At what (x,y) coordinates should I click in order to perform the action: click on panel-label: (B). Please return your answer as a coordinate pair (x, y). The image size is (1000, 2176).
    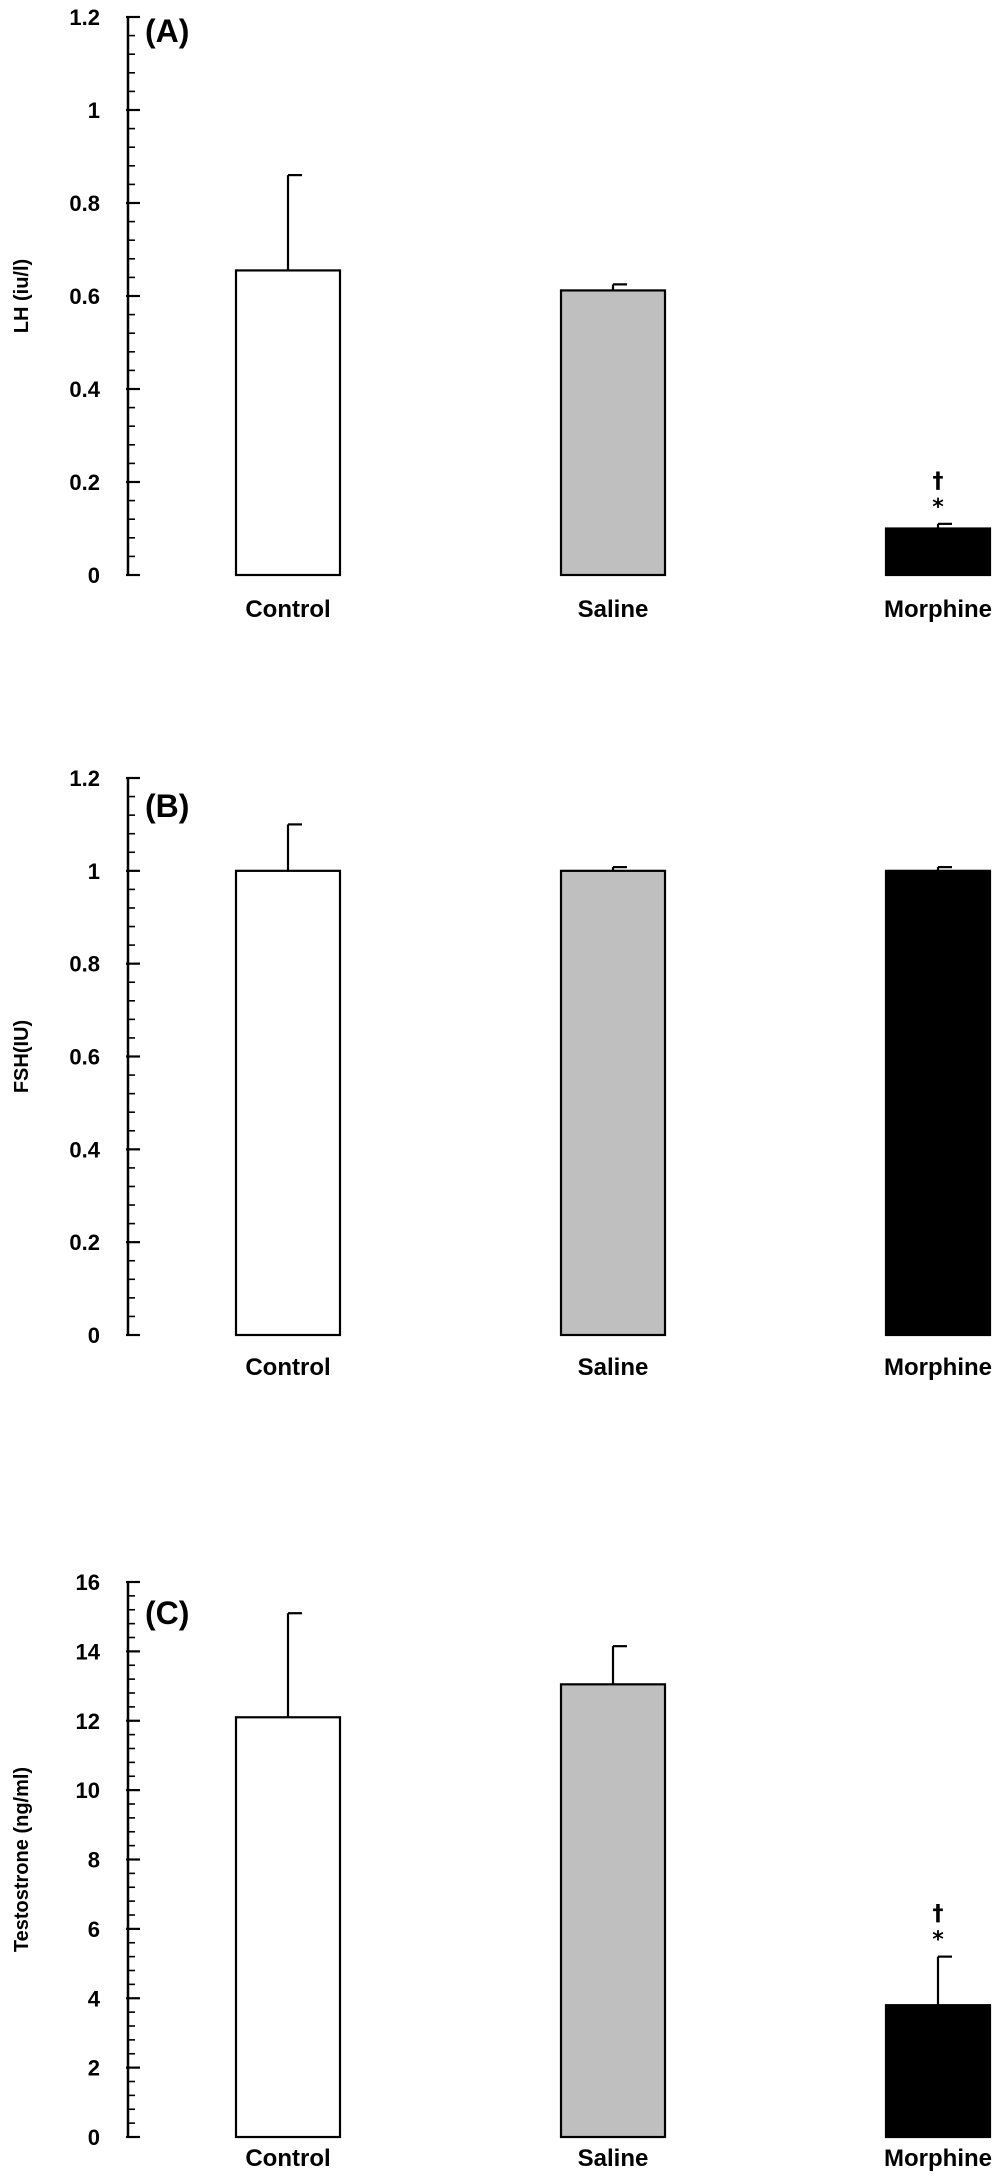
    Looking at the image, I should click on (167, 806).